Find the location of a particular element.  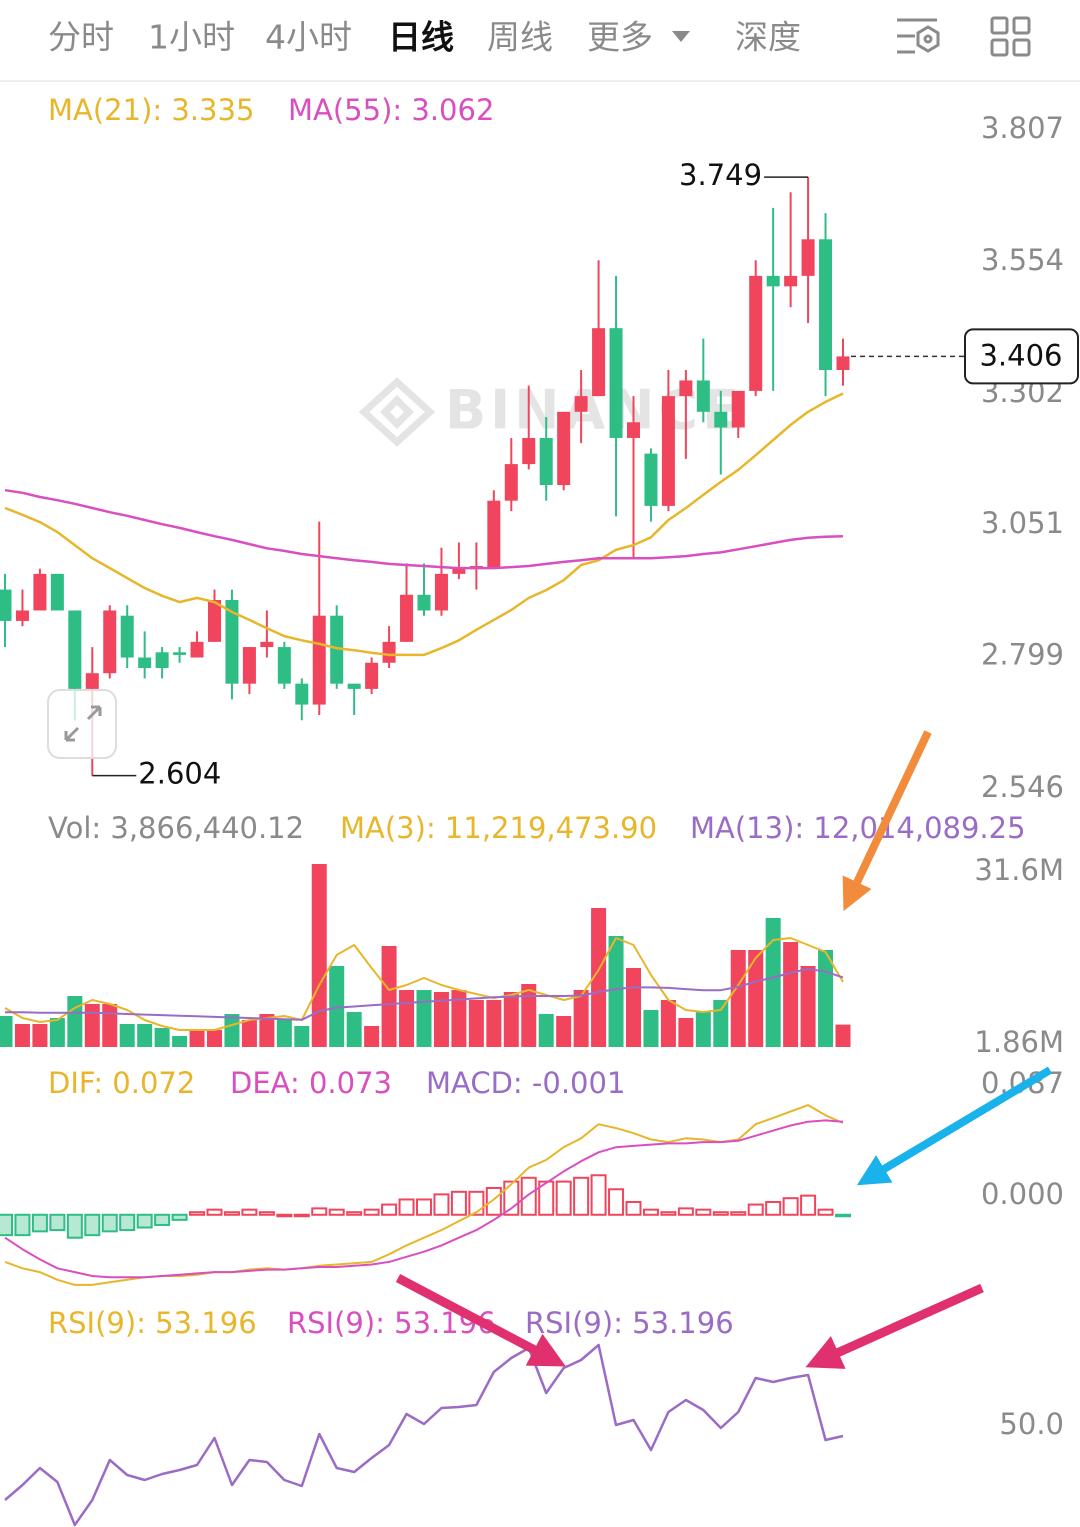

tab: 分时 is located at coordinates (81, 37).